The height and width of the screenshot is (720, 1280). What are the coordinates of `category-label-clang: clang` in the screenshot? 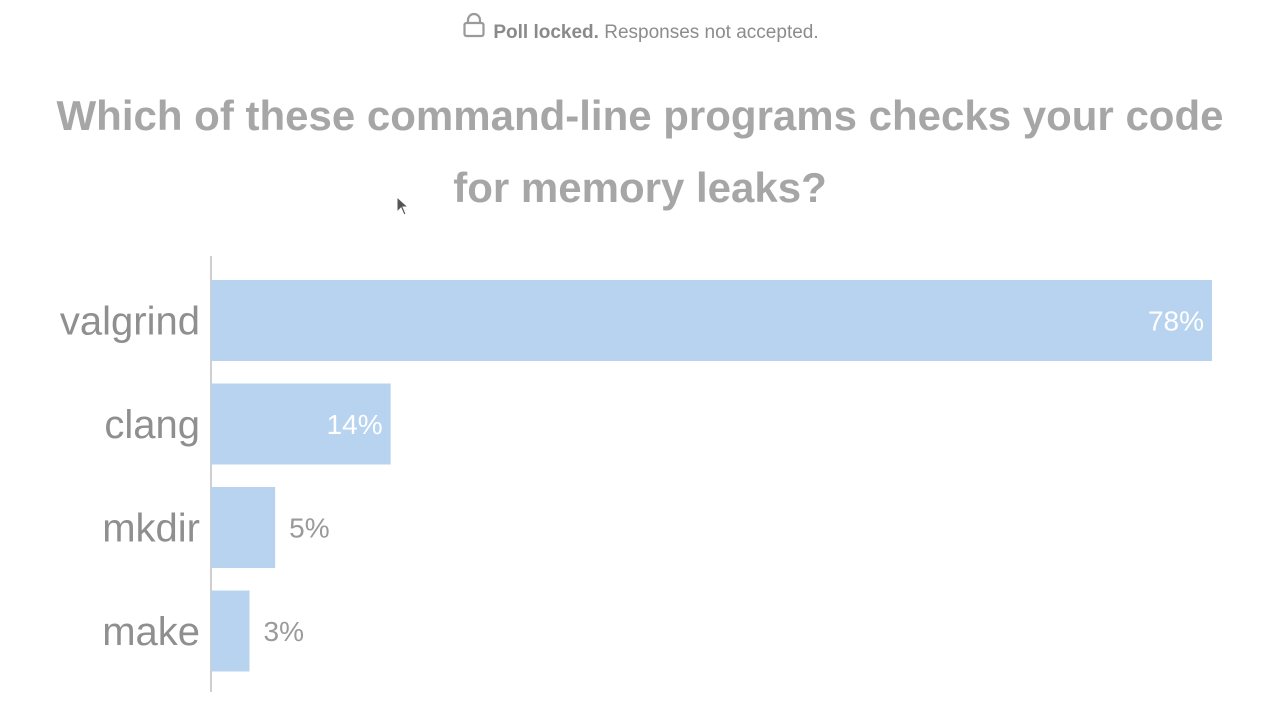 It's located at (152, 425).